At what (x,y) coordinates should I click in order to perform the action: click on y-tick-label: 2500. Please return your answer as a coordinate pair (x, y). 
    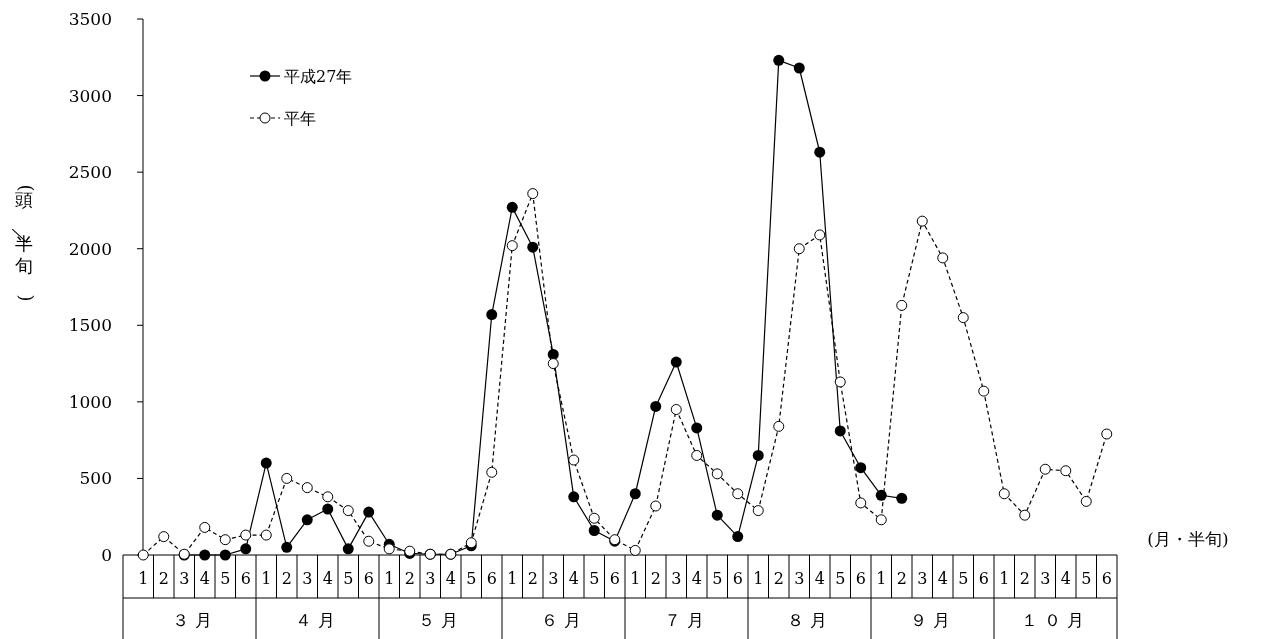
    Looking at the image, I should click on (90, 172).